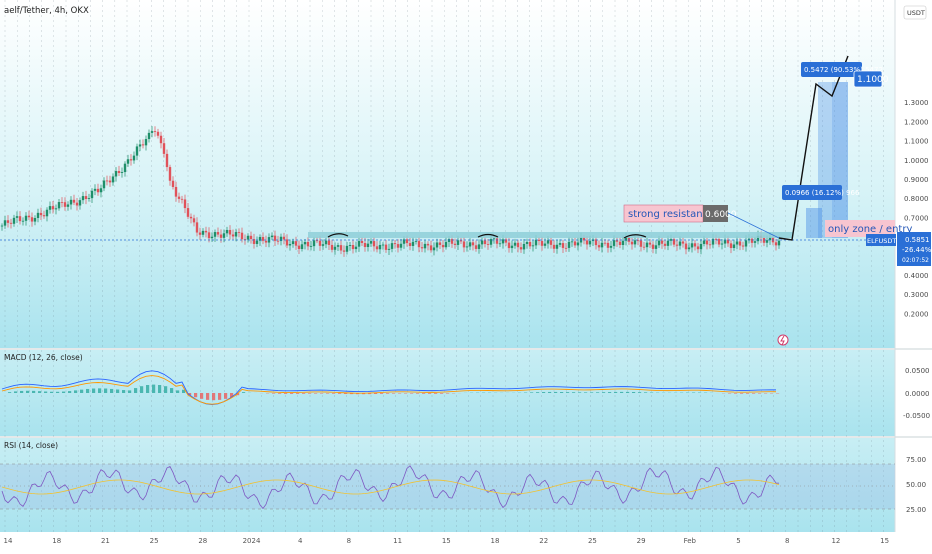 Image resolution: width=932 pixels, height=554 pixels. Describe the element at coordinates (671, 214) in the screenshot. I see `strong-resistance-label: strong resistance` at that location.